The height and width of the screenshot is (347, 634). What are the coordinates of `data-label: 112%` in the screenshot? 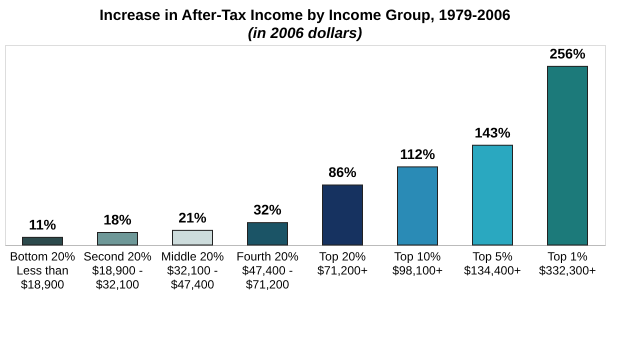 It's located at (418, 154).